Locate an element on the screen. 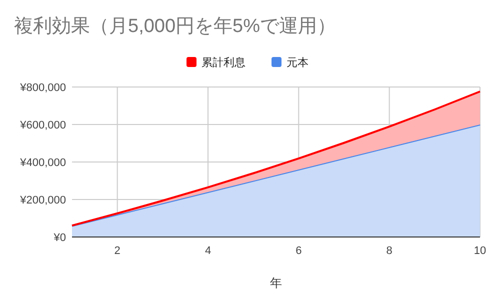  y-tick-label: ¥200,000 is located at coordinates (42, 200).